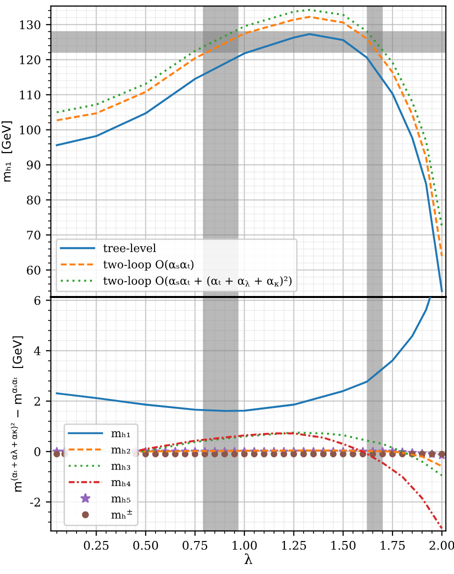 This screenshot has height=574, width=454. Describe the element at coordinates (148, 265) in the screenshot. I see `legend-label: two-loop O(αₛαₜ)` at that location.